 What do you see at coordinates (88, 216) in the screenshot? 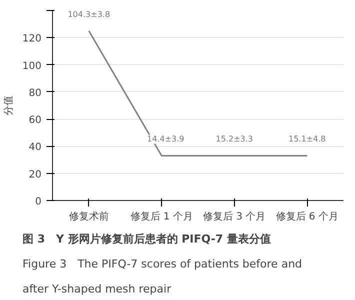
I see `x-tick-label: 修复术前` at bounding box center [88, 216].